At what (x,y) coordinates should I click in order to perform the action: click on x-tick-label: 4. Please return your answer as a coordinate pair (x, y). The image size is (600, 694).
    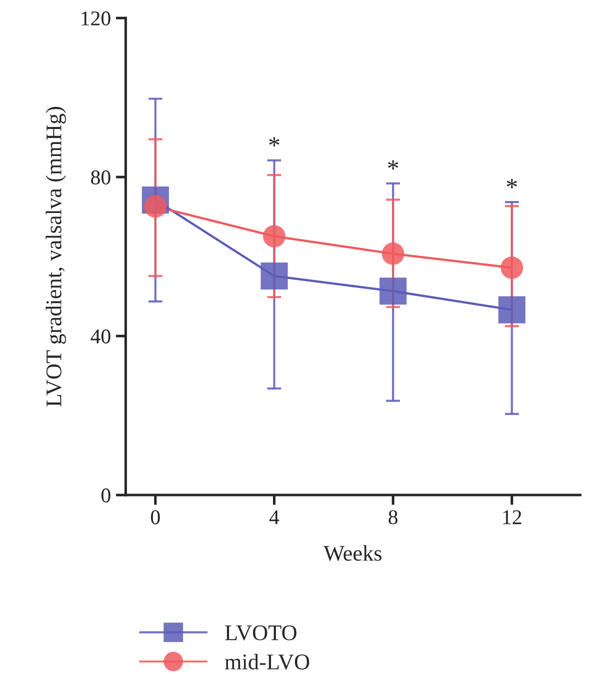
    Looking at the image, I should click on (274, 517).